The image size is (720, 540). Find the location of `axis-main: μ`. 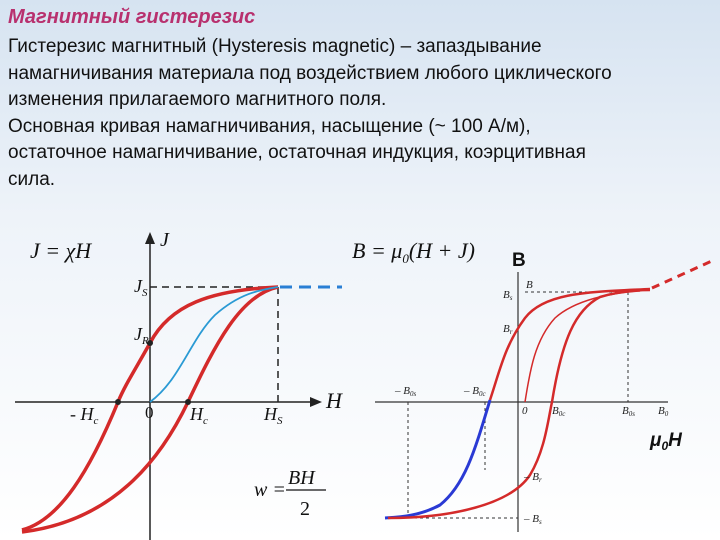

axis-main: μ is located at coordinates (655, 440).